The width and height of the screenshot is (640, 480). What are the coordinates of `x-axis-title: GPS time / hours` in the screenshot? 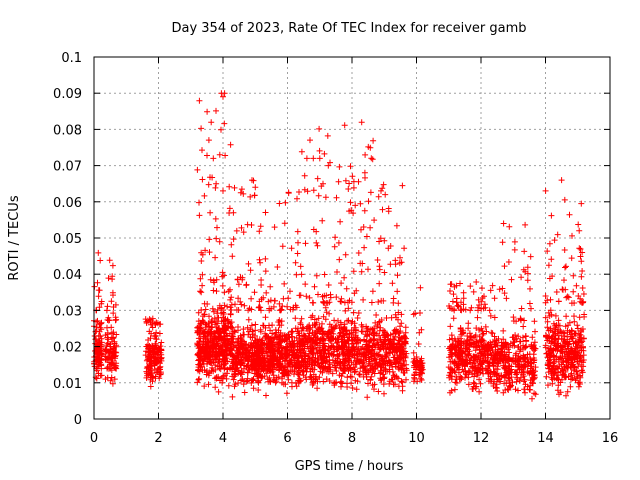 It's located at (349, 466).